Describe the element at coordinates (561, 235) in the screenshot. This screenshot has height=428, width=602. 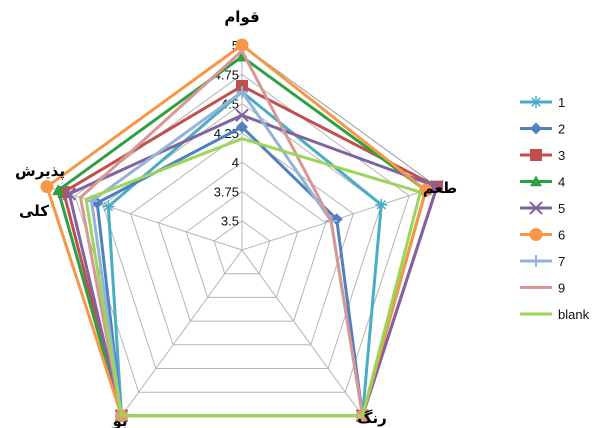
I see `legend-label: 6` at that location.